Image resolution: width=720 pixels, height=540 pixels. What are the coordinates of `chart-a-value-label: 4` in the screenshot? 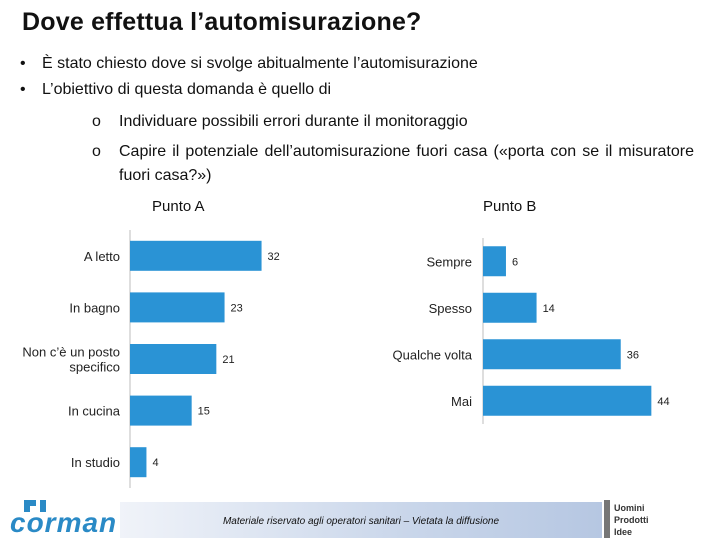 It's located at (155, 463).